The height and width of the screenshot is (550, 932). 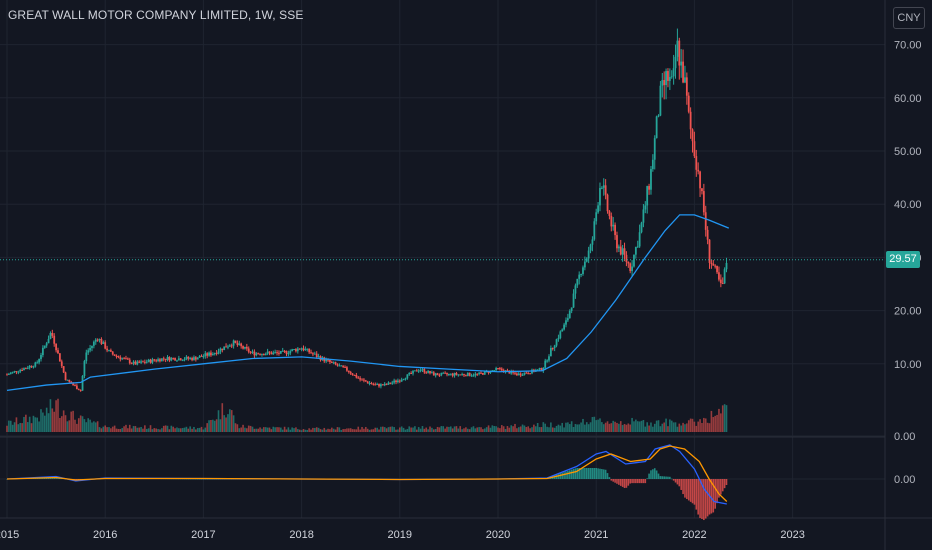 I want to click on signal-line, so click(x=367, y=473).